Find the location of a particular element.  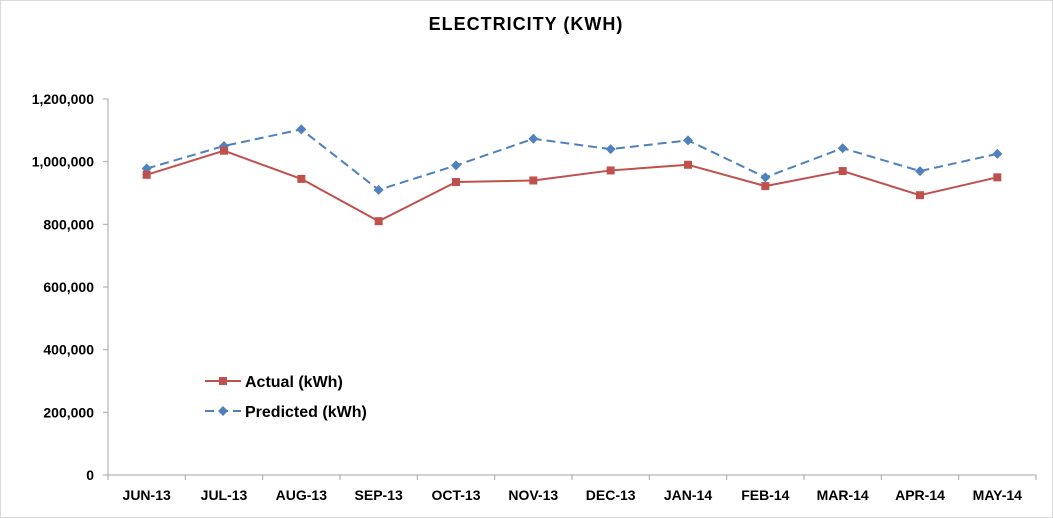

x-tick-label: MAY-14 is located at coordinates (998, 495).